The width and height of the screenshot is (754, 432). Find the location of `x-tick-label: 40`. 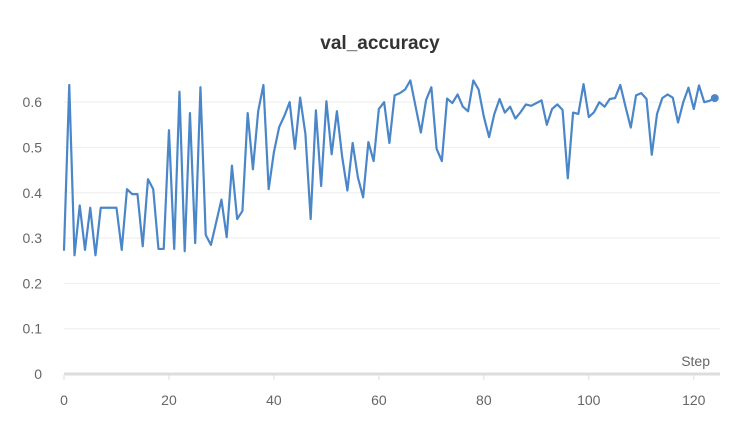

x-tick-label: 40 is located at coordinates (274, 400).